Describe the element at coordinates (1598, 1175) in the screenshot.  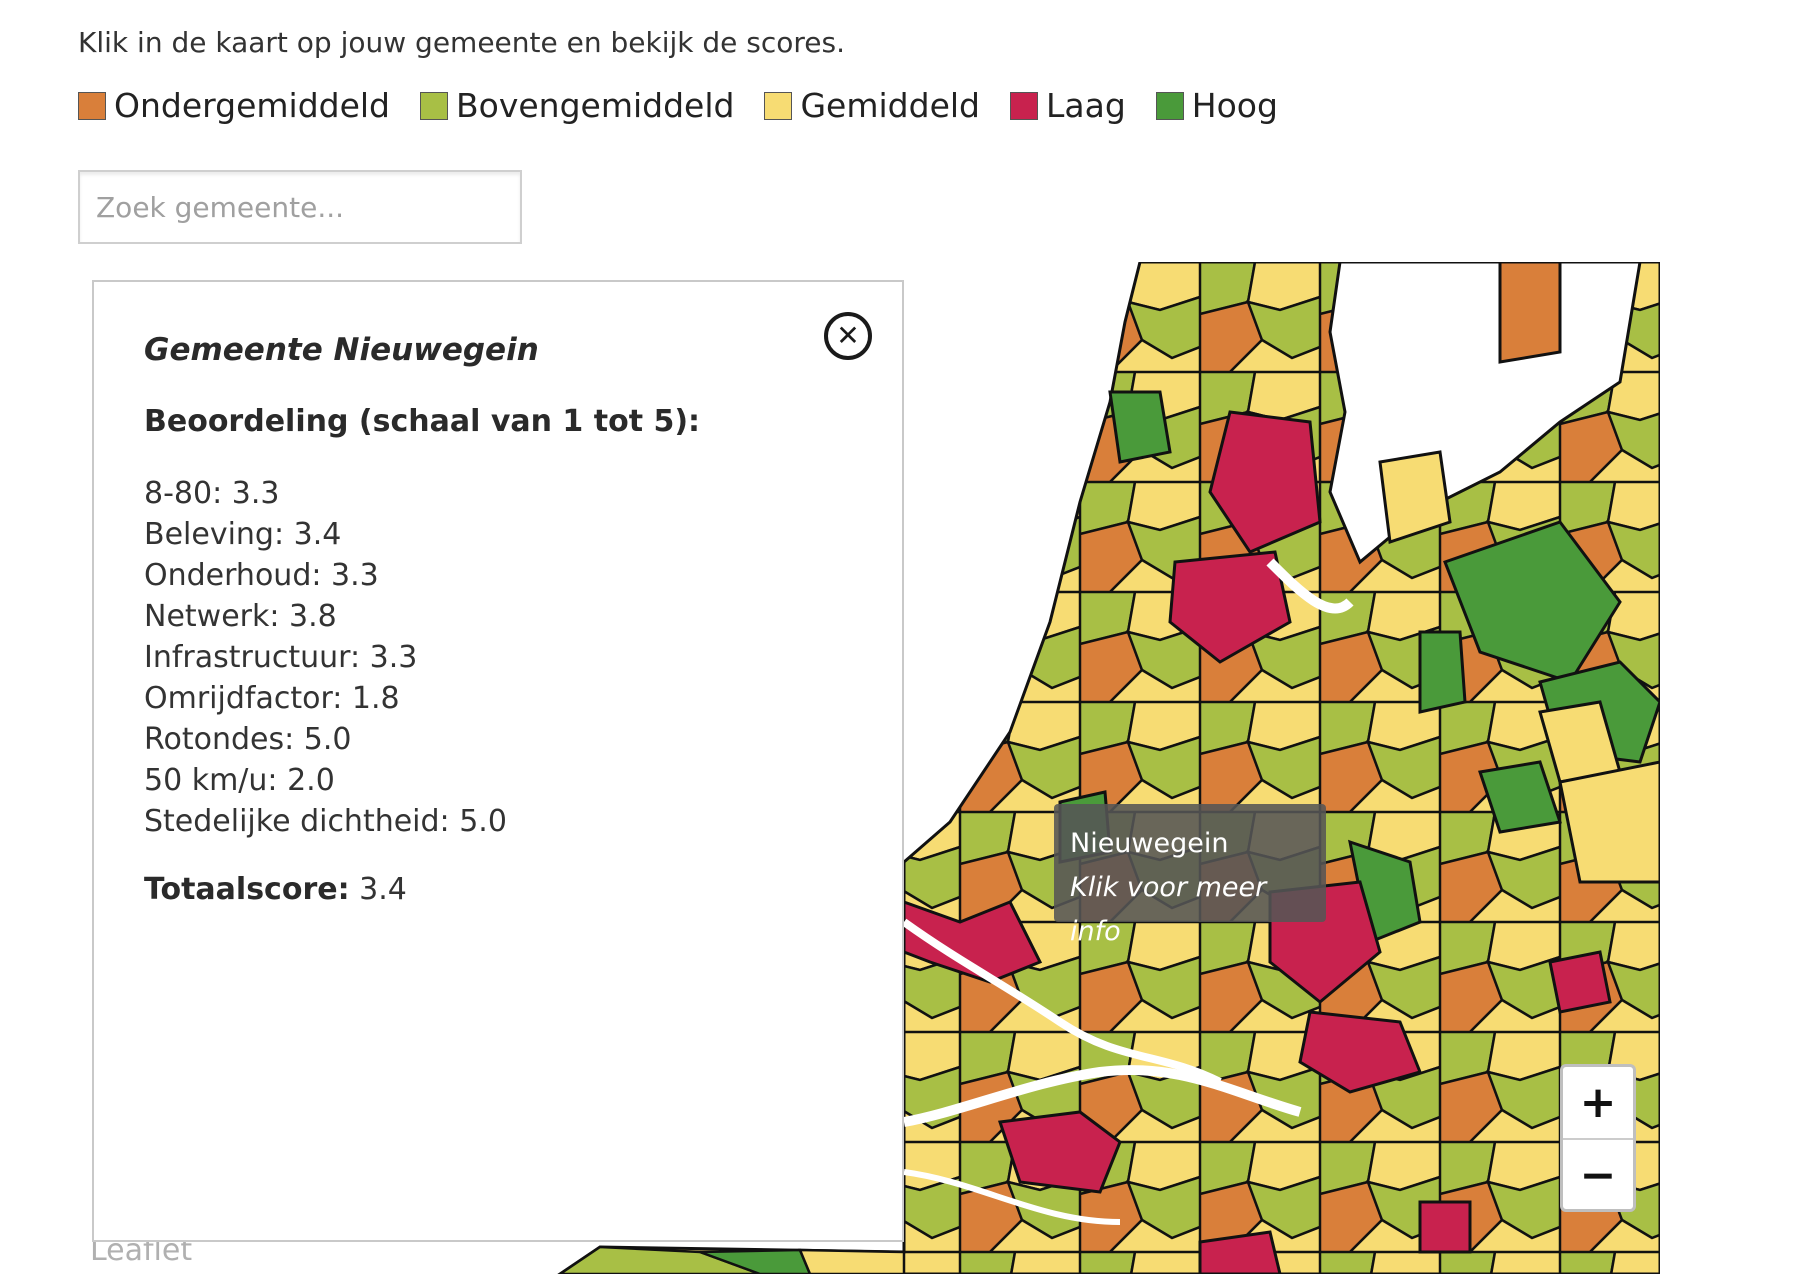
I see `zoom-out-button: −` at that location.